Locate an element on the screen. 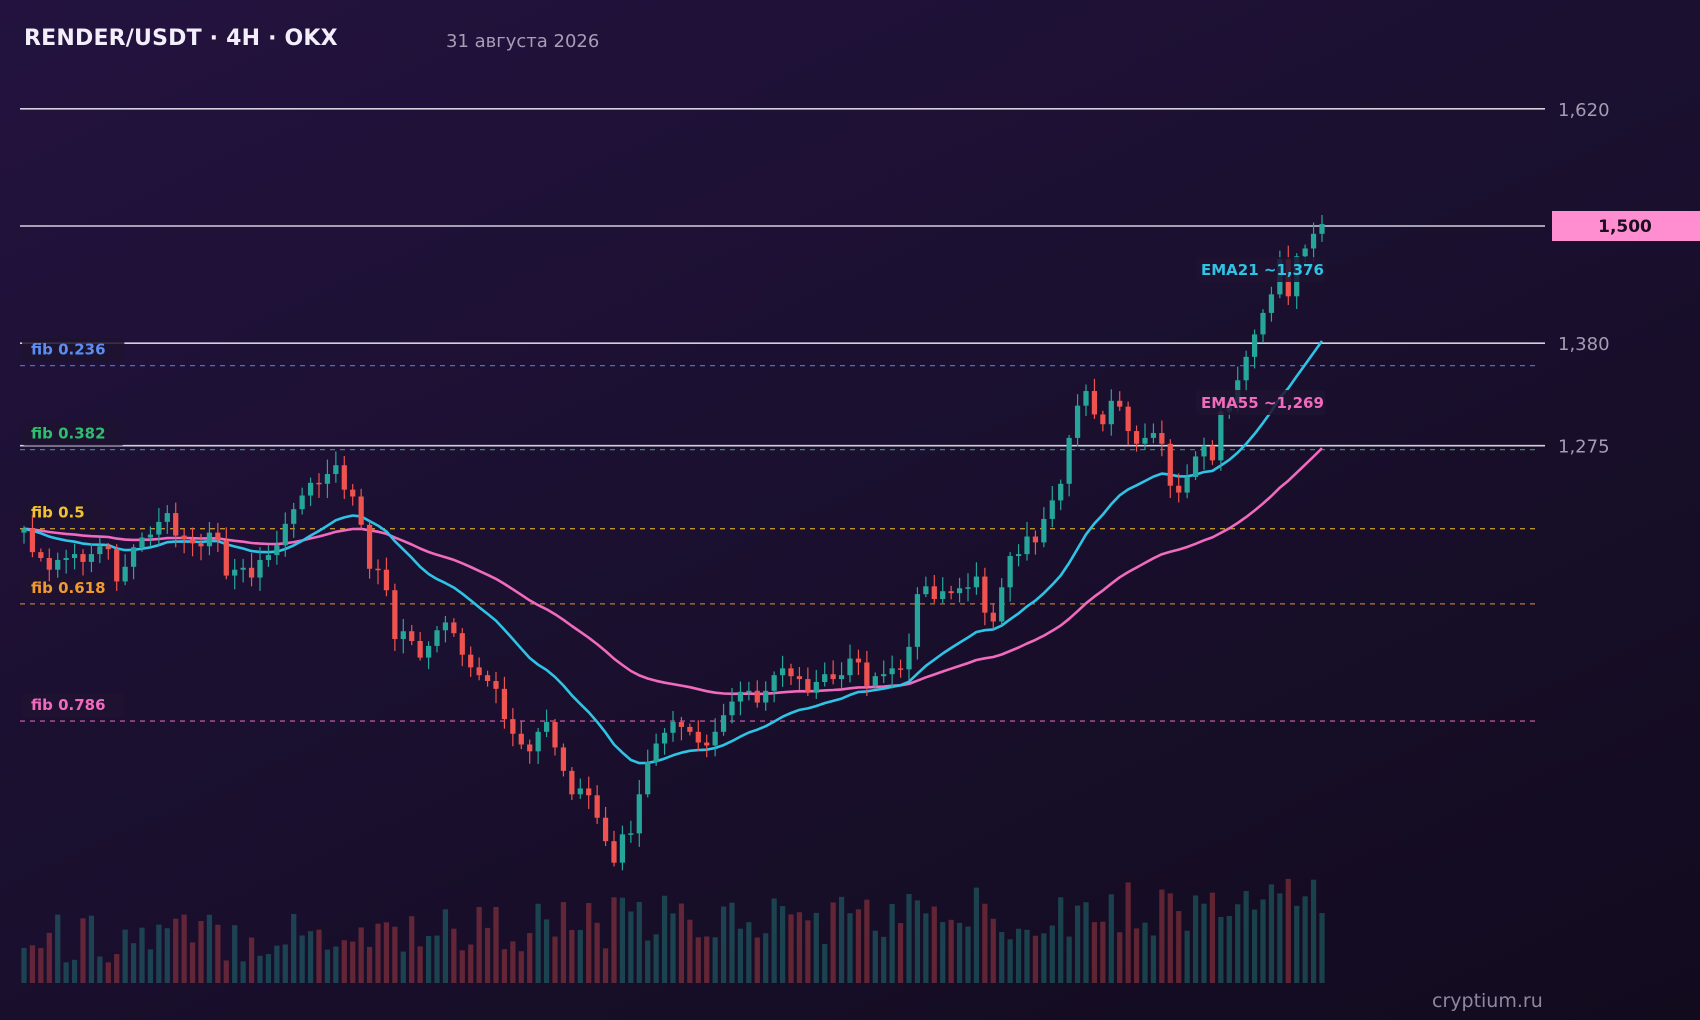 This screenshot has height=1020, width=1700. price-axis-label: 1,620 is located at coordinates (1584, 110).